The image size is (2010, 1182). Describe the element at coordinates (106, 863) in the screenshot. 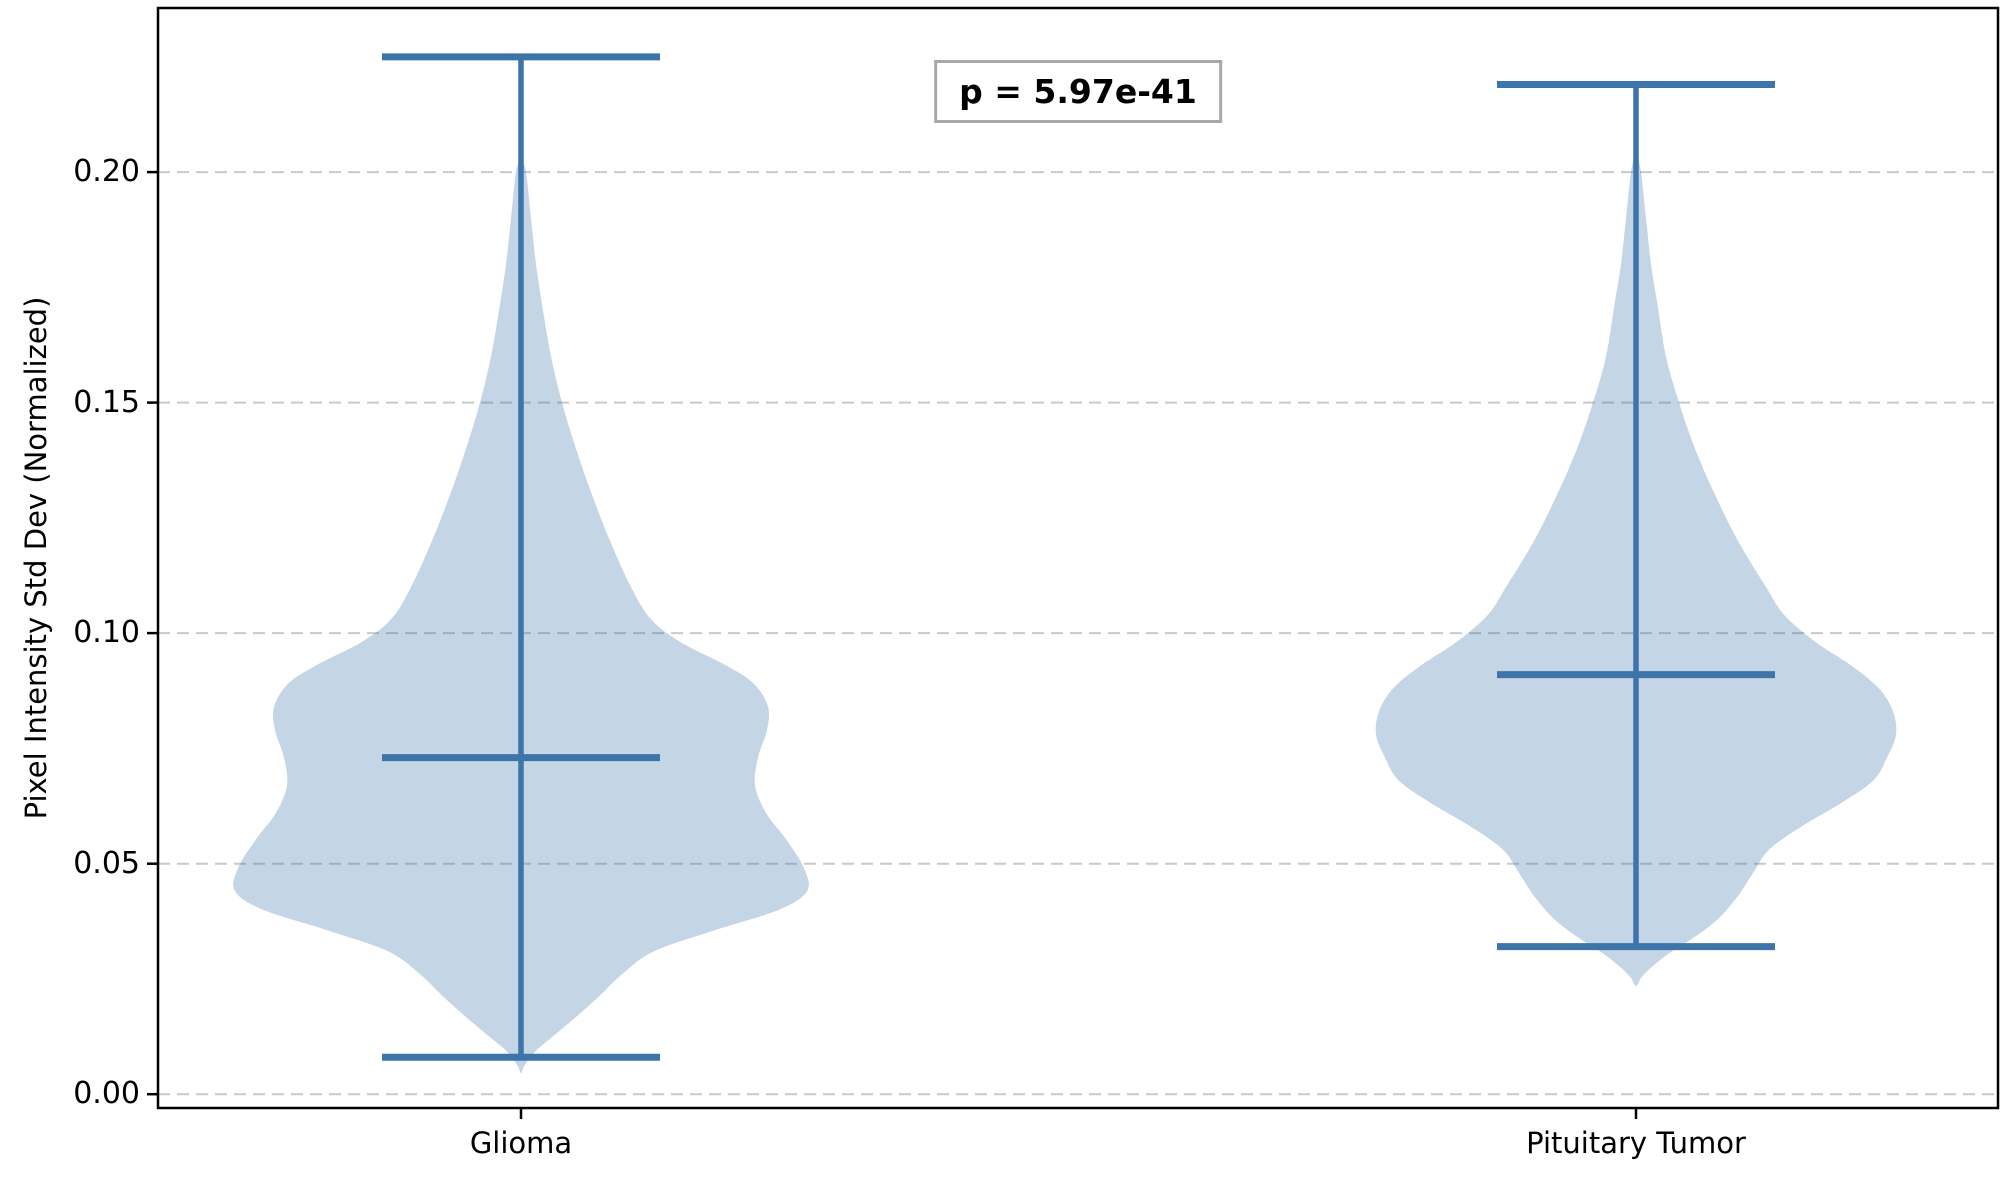

I see `y-tick-label: 0.05` at that location.